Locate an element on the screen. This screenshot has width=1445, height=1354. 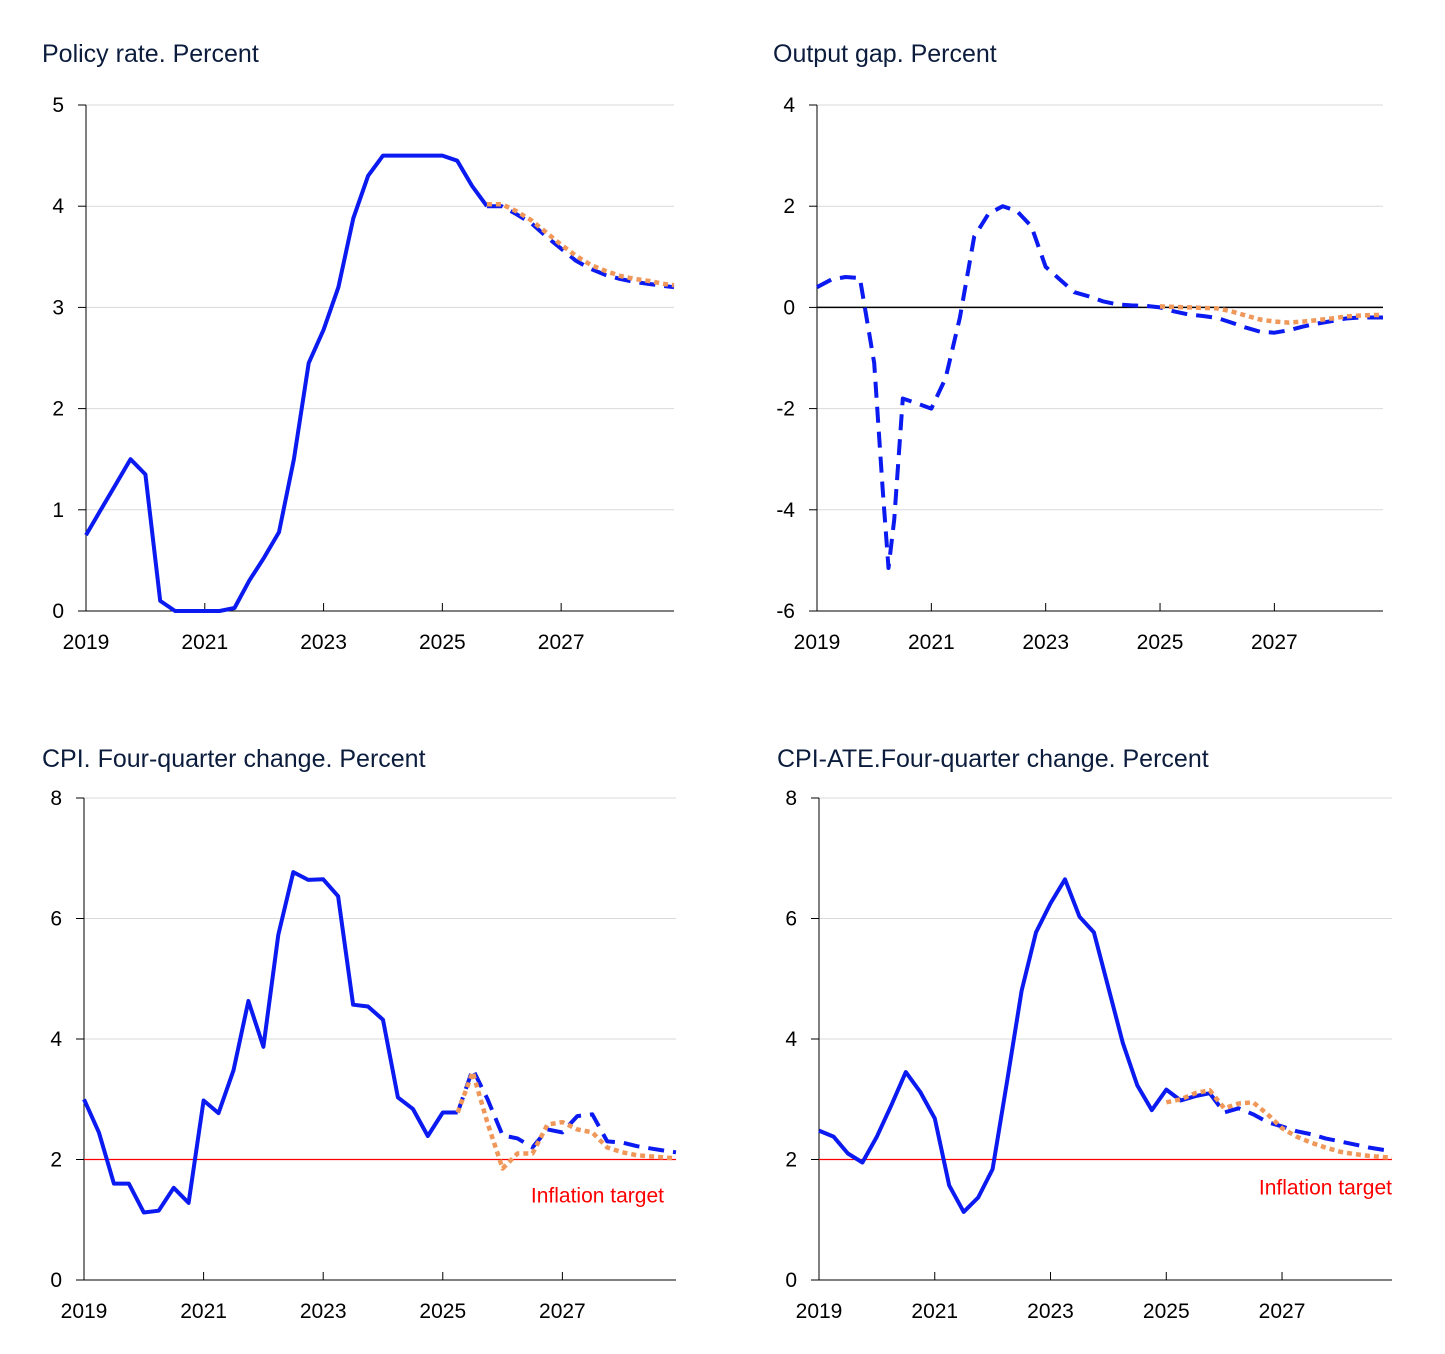
y-tick-label: -4 is located at coordinates (785, 510).